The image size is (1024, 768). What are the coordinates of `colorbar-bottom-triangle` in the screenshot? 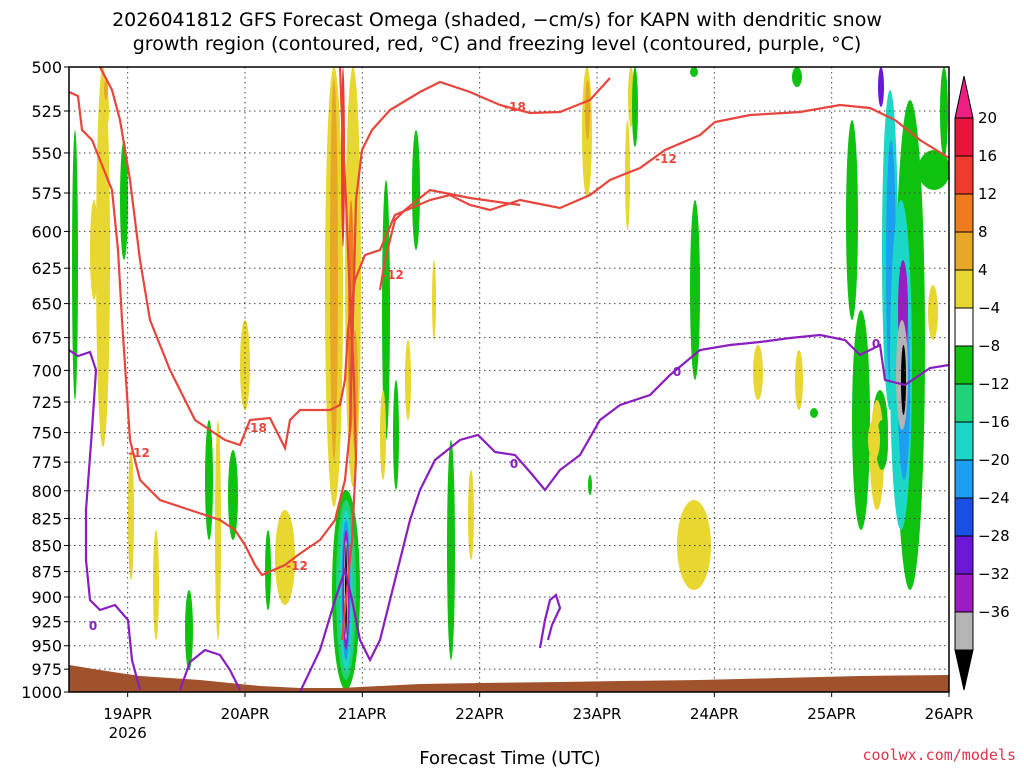 It's located at (964, 670).